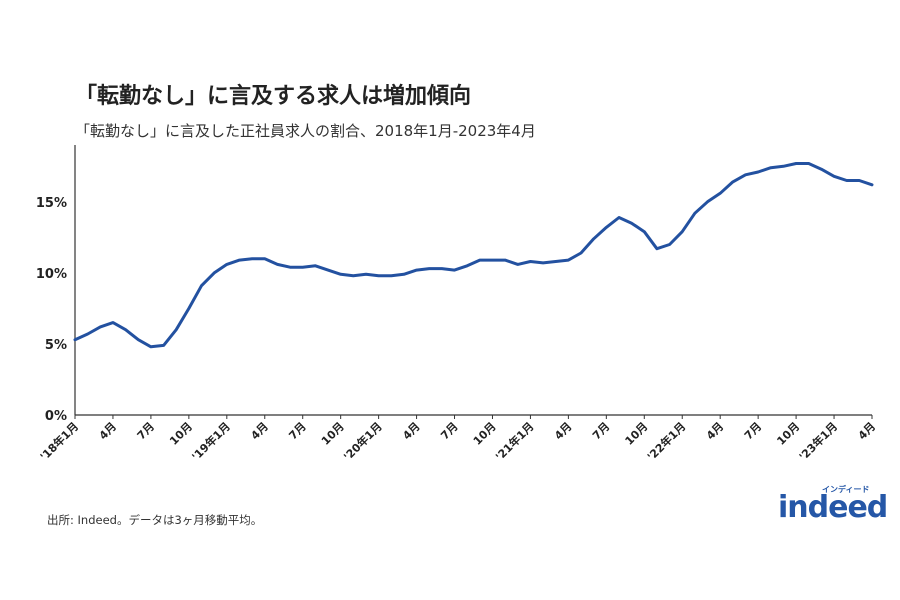  Describe the element at coordinates (51, 310) in the screenshot. I see `y-axis-ticks: 0% 5% 10% 15%` at that location.